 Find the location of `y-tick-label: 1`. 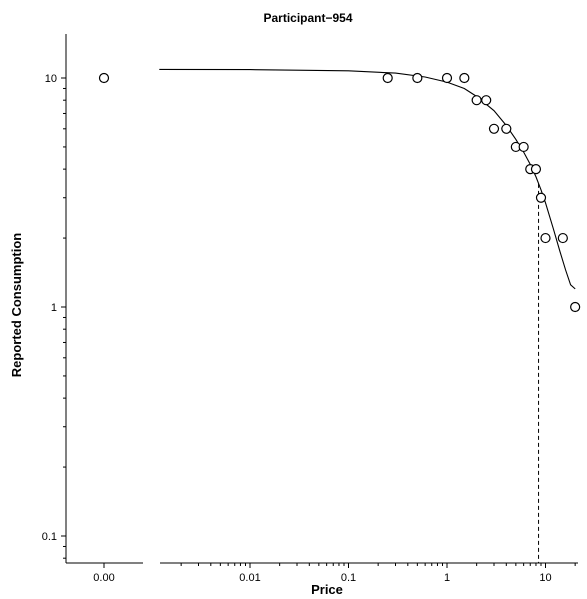

y-tick-label: 1 is located at coordinates (54, 308).